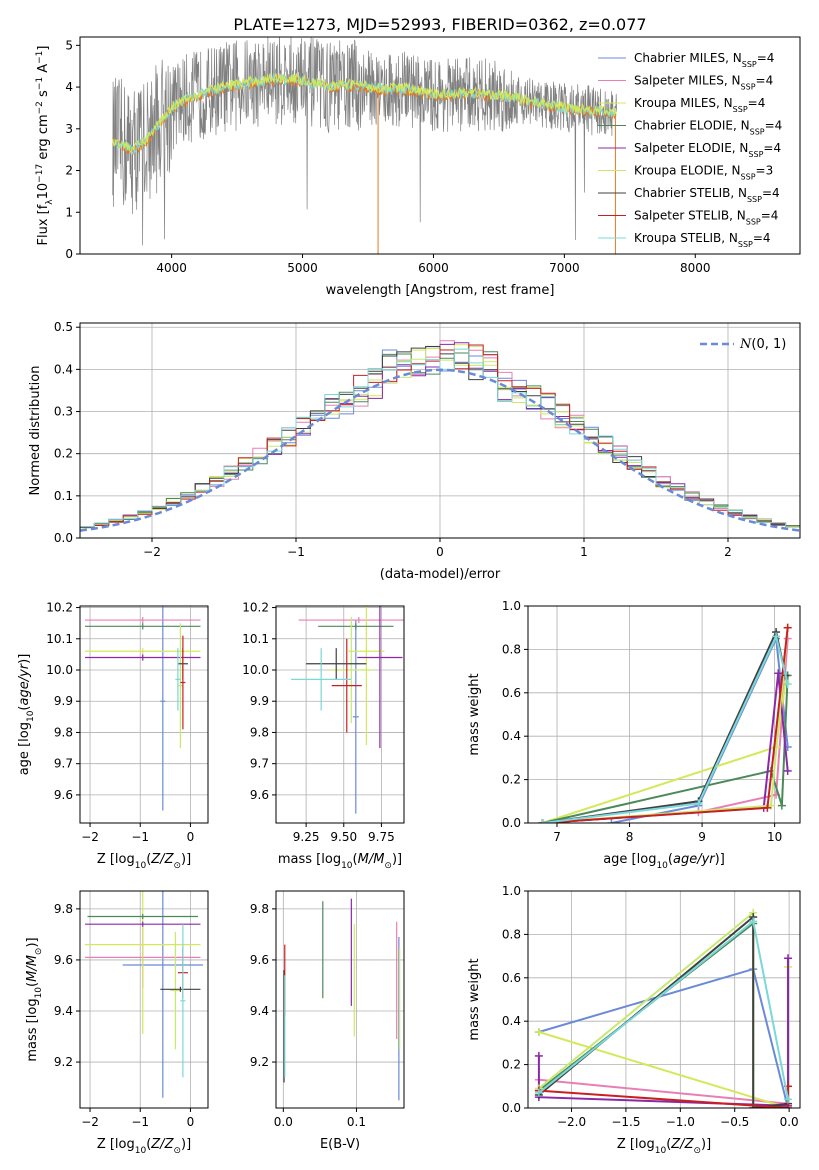 The width and height of the screenshot is (819, 1170). I want to click on legend-label: Salpeter ELODIE, NSSP=4, so click(707, 150).